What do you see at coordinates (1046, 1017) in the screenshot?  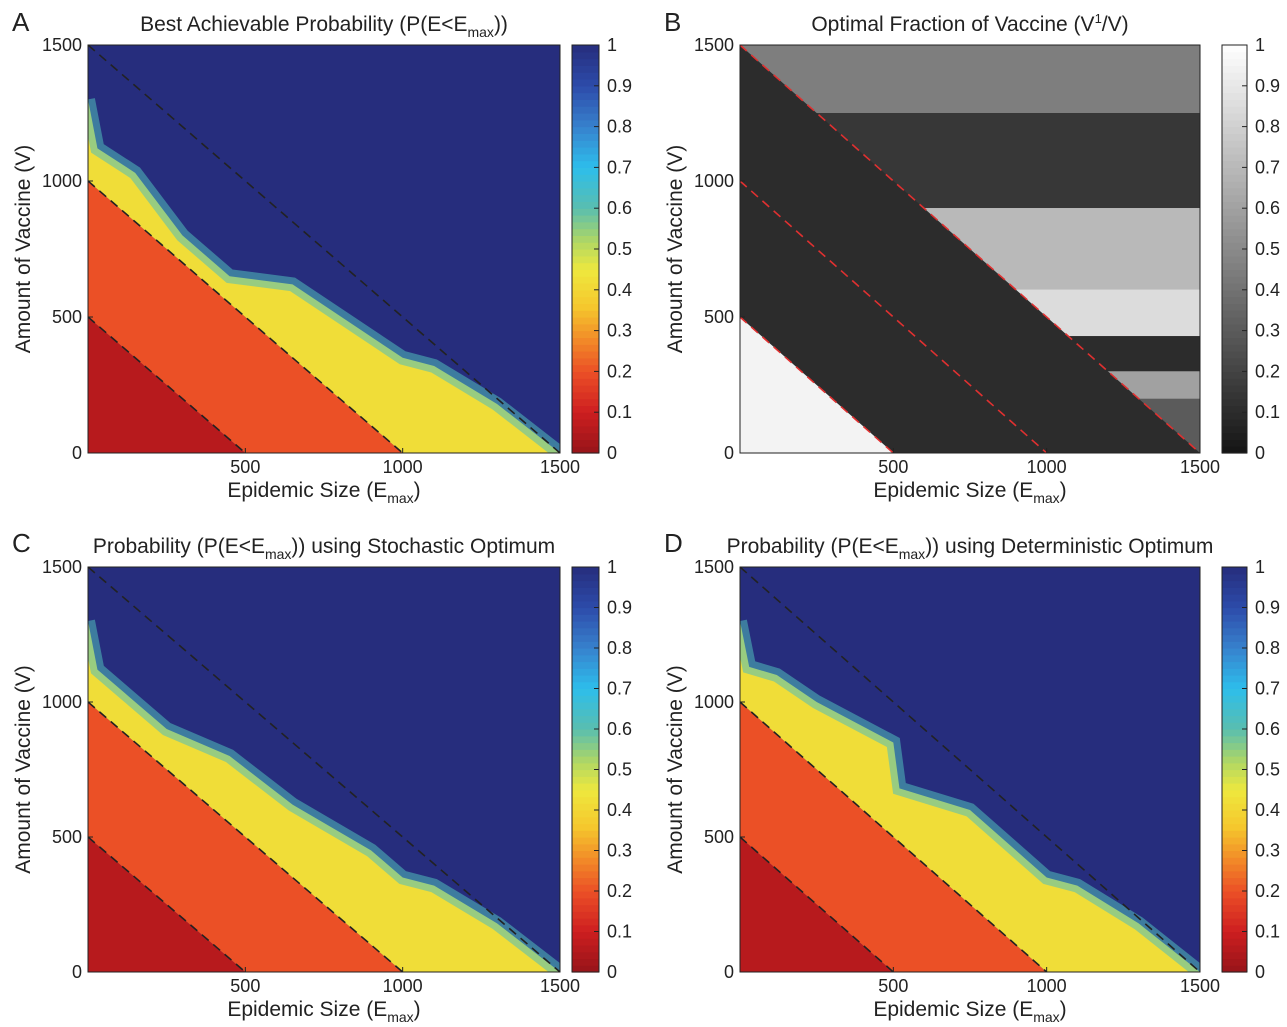 I see `xlabel-subscript: max` at bounding box center [1046, 1017].